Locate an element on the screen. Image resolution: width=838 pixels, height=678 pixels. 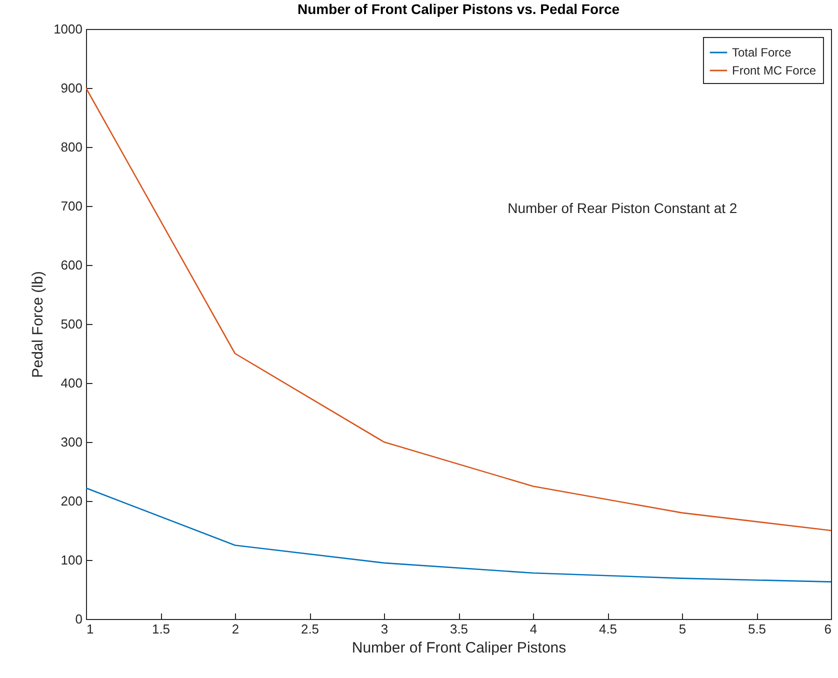
y-tick-label: 600 is located at coordinates (71, 265).